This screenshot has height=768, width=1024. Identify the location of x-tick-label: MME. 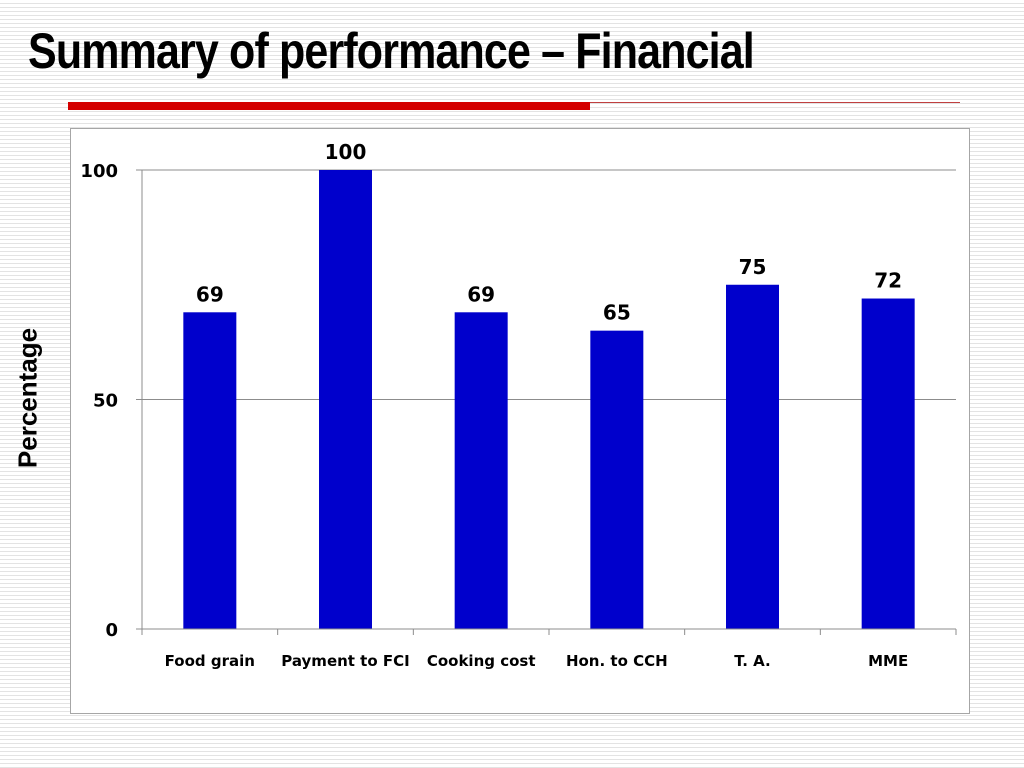
(888, 661).